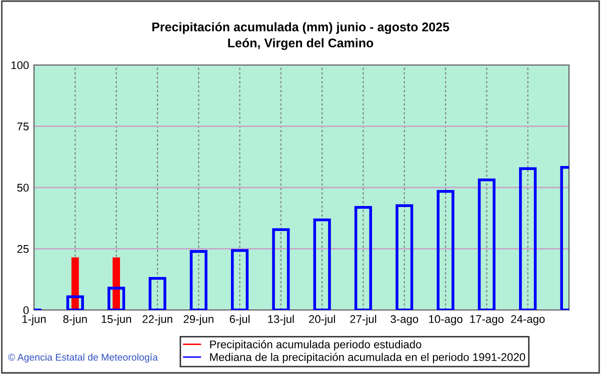 The height and width of the screenshot is (374, 601). I want to click on text: © Agencia Estatal de Meteorología, so click(83, 358).